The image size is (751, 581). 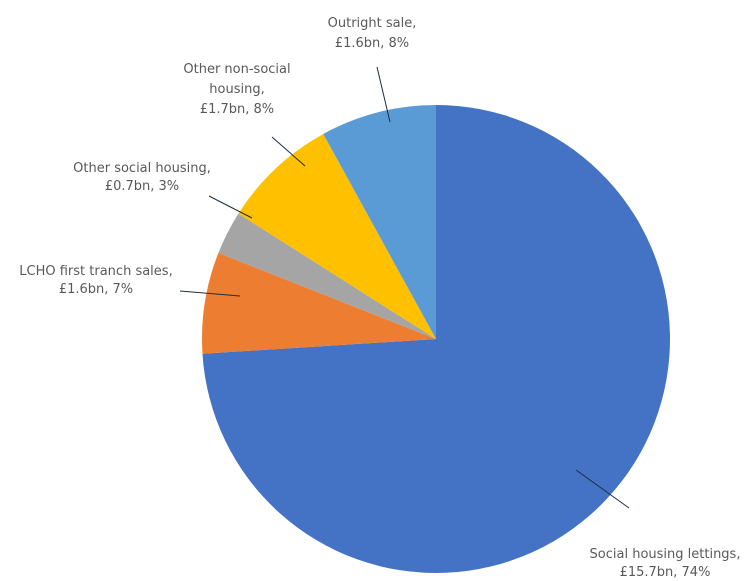 What do you see at coordinates (372, 43) in the screenshot?
I see `value-outright-sale: £1.6bn, 8%` at bounding box center [372, 43].